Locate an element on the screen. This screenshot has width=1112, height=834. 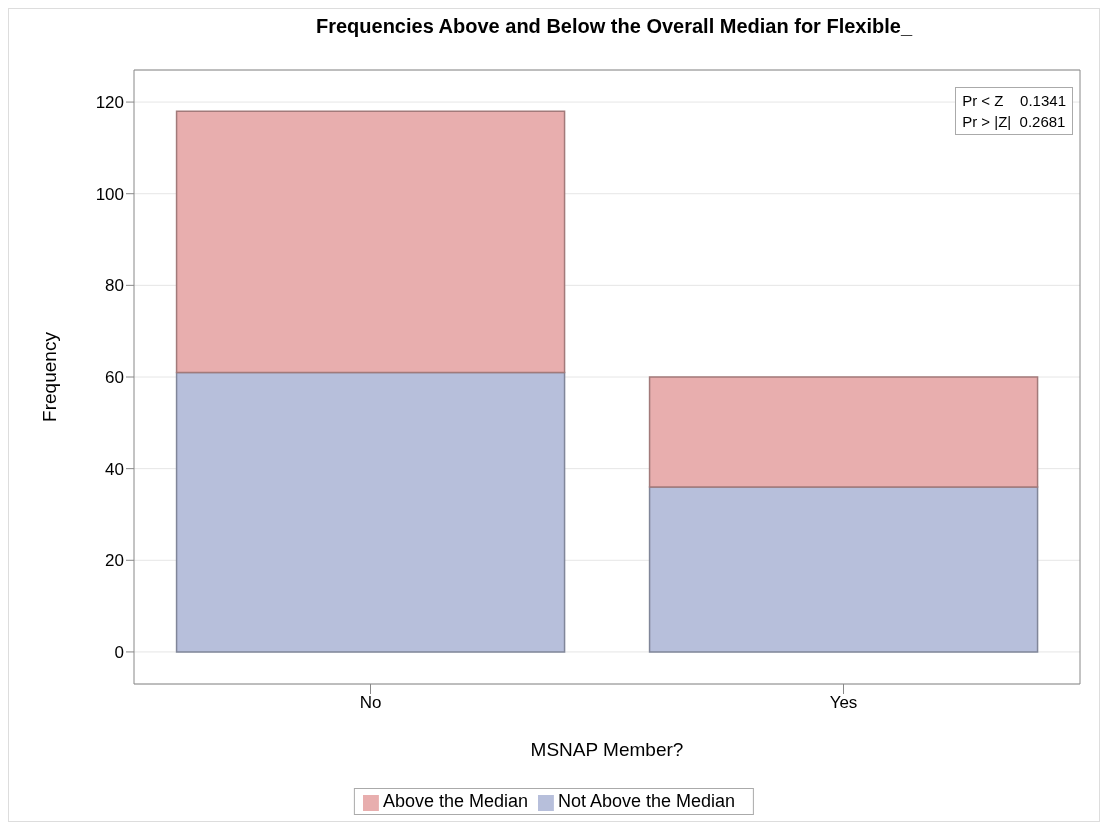
stats-box: Pr < Z 0.1341 Pr > |Z| 0.2681 is located at coordinates (1014, 111).